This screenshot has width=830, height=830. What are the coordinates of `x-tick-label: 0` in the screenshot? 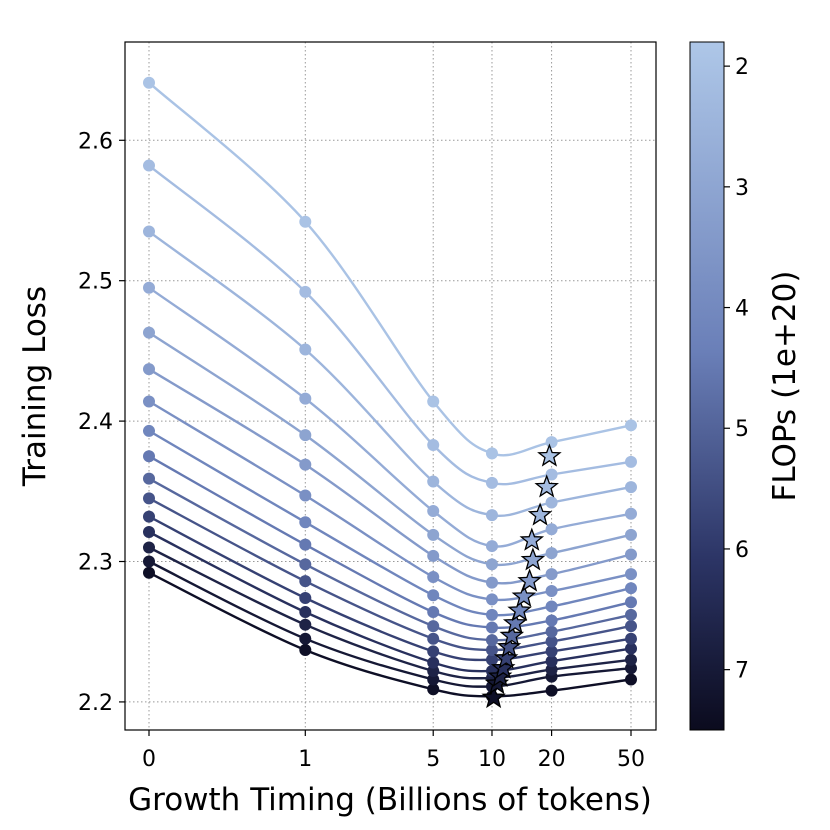 It's located at (149, 759).